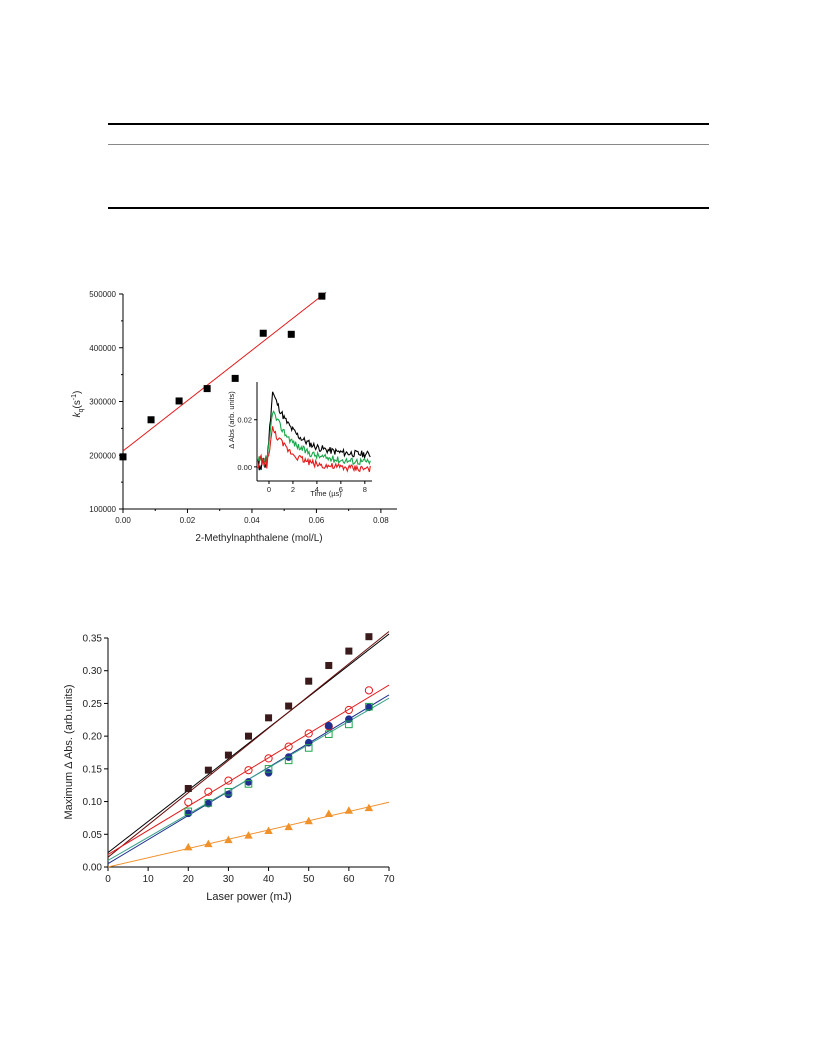 The height and width of the screenshot is (1056, 816). Describe the element at coordinates (81, 410) in the screenshot. I see `c1-y-axis-subscript: q` at that location.